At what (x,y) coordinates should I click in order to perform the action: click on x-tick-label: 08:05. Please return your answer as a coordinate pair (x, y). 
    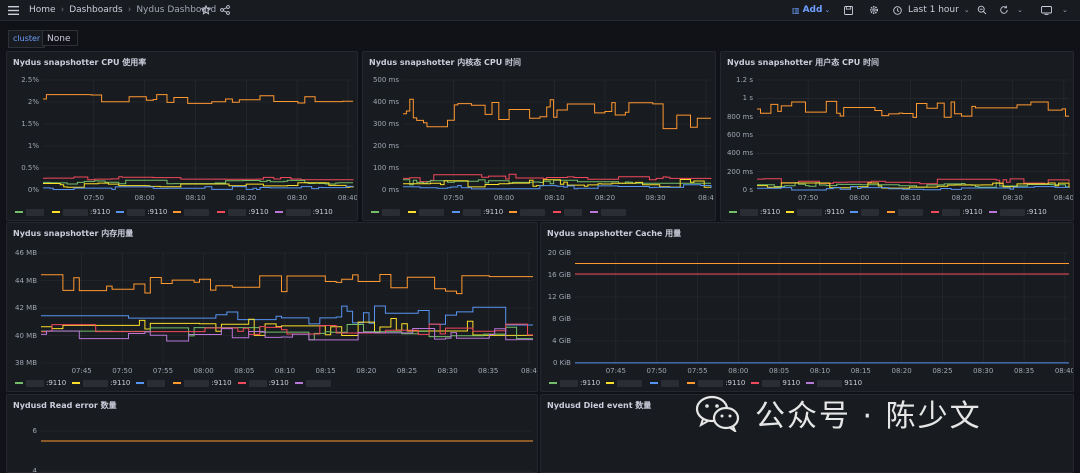
    Looking at the image, I should click on (779, 371).